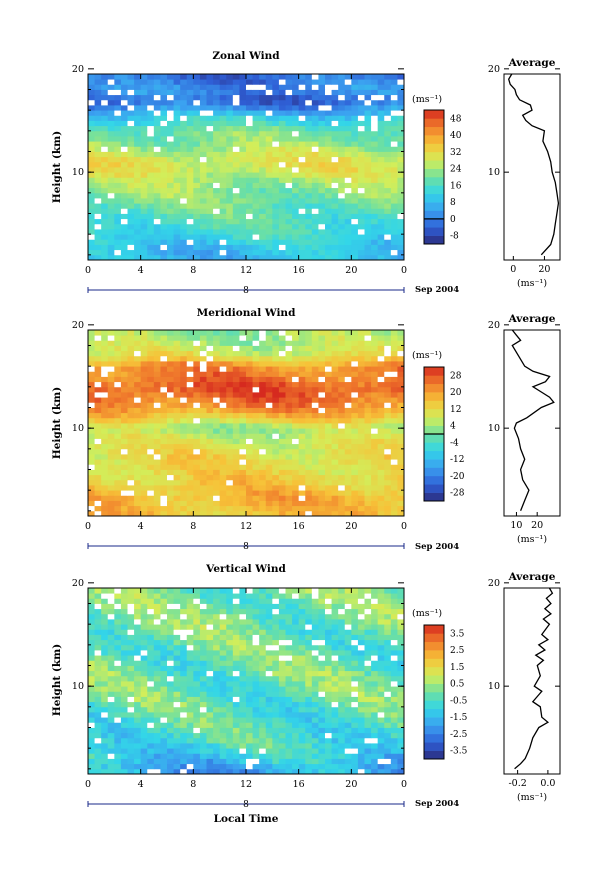 The height and width of the screenshot is (873, 616). I want to click on colorbar-swatch, so click(434, 223).